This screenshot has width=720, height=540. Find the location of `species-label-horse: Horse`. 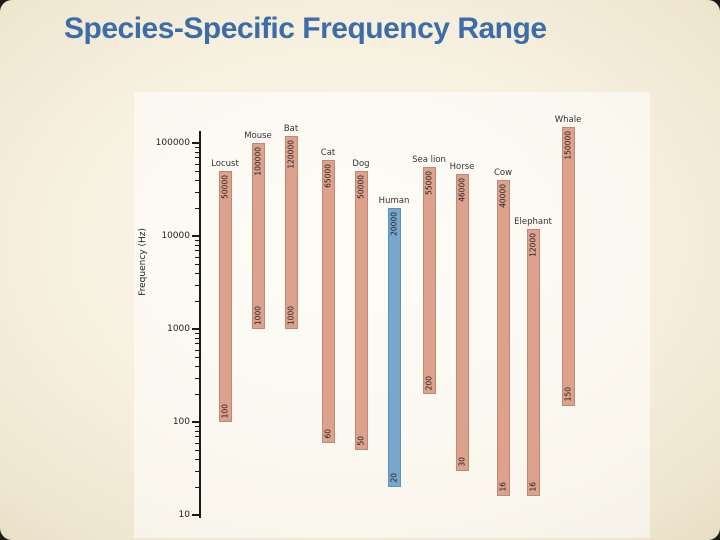

species-label-horse: Horse is located at coordinates (462, 167).